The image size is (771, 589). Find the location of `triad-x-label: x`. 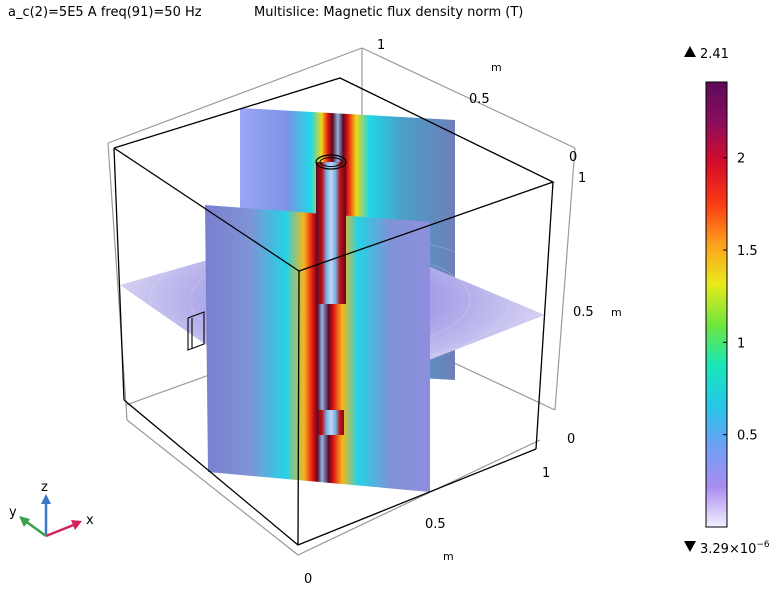

triad-x-label: x is located at coordinates (90, 520).